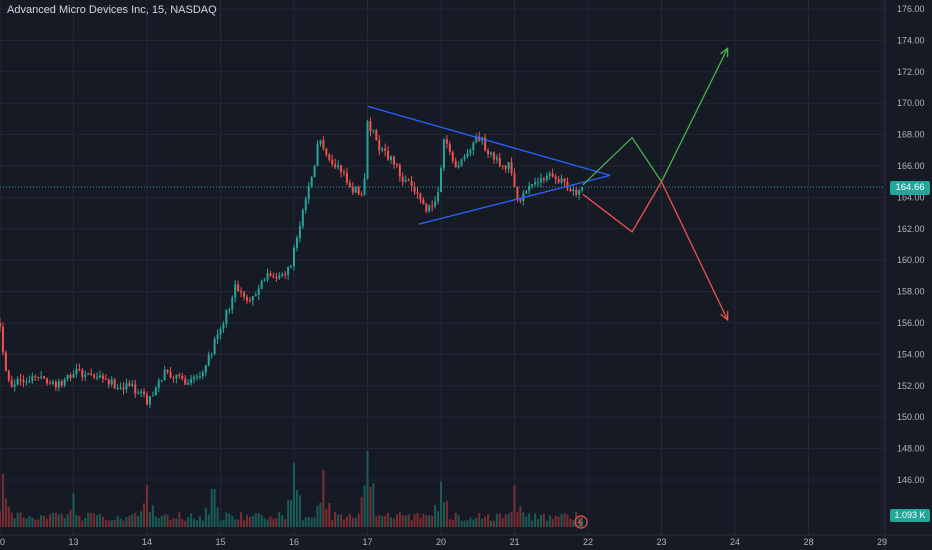 This screenshot has width=932, height=550. What do you see at coordinates (655, 117) in the screenshot?
I see `bullish-projection-path` at bounding box center [655, 117].